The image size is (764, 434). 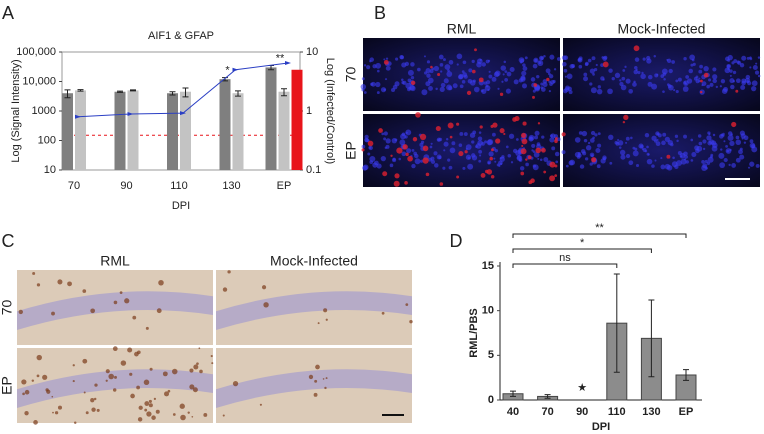 What do you see at coordinates (78, 116) in the screenshot?
I see `line-marker` at bounding box center [78, 116].